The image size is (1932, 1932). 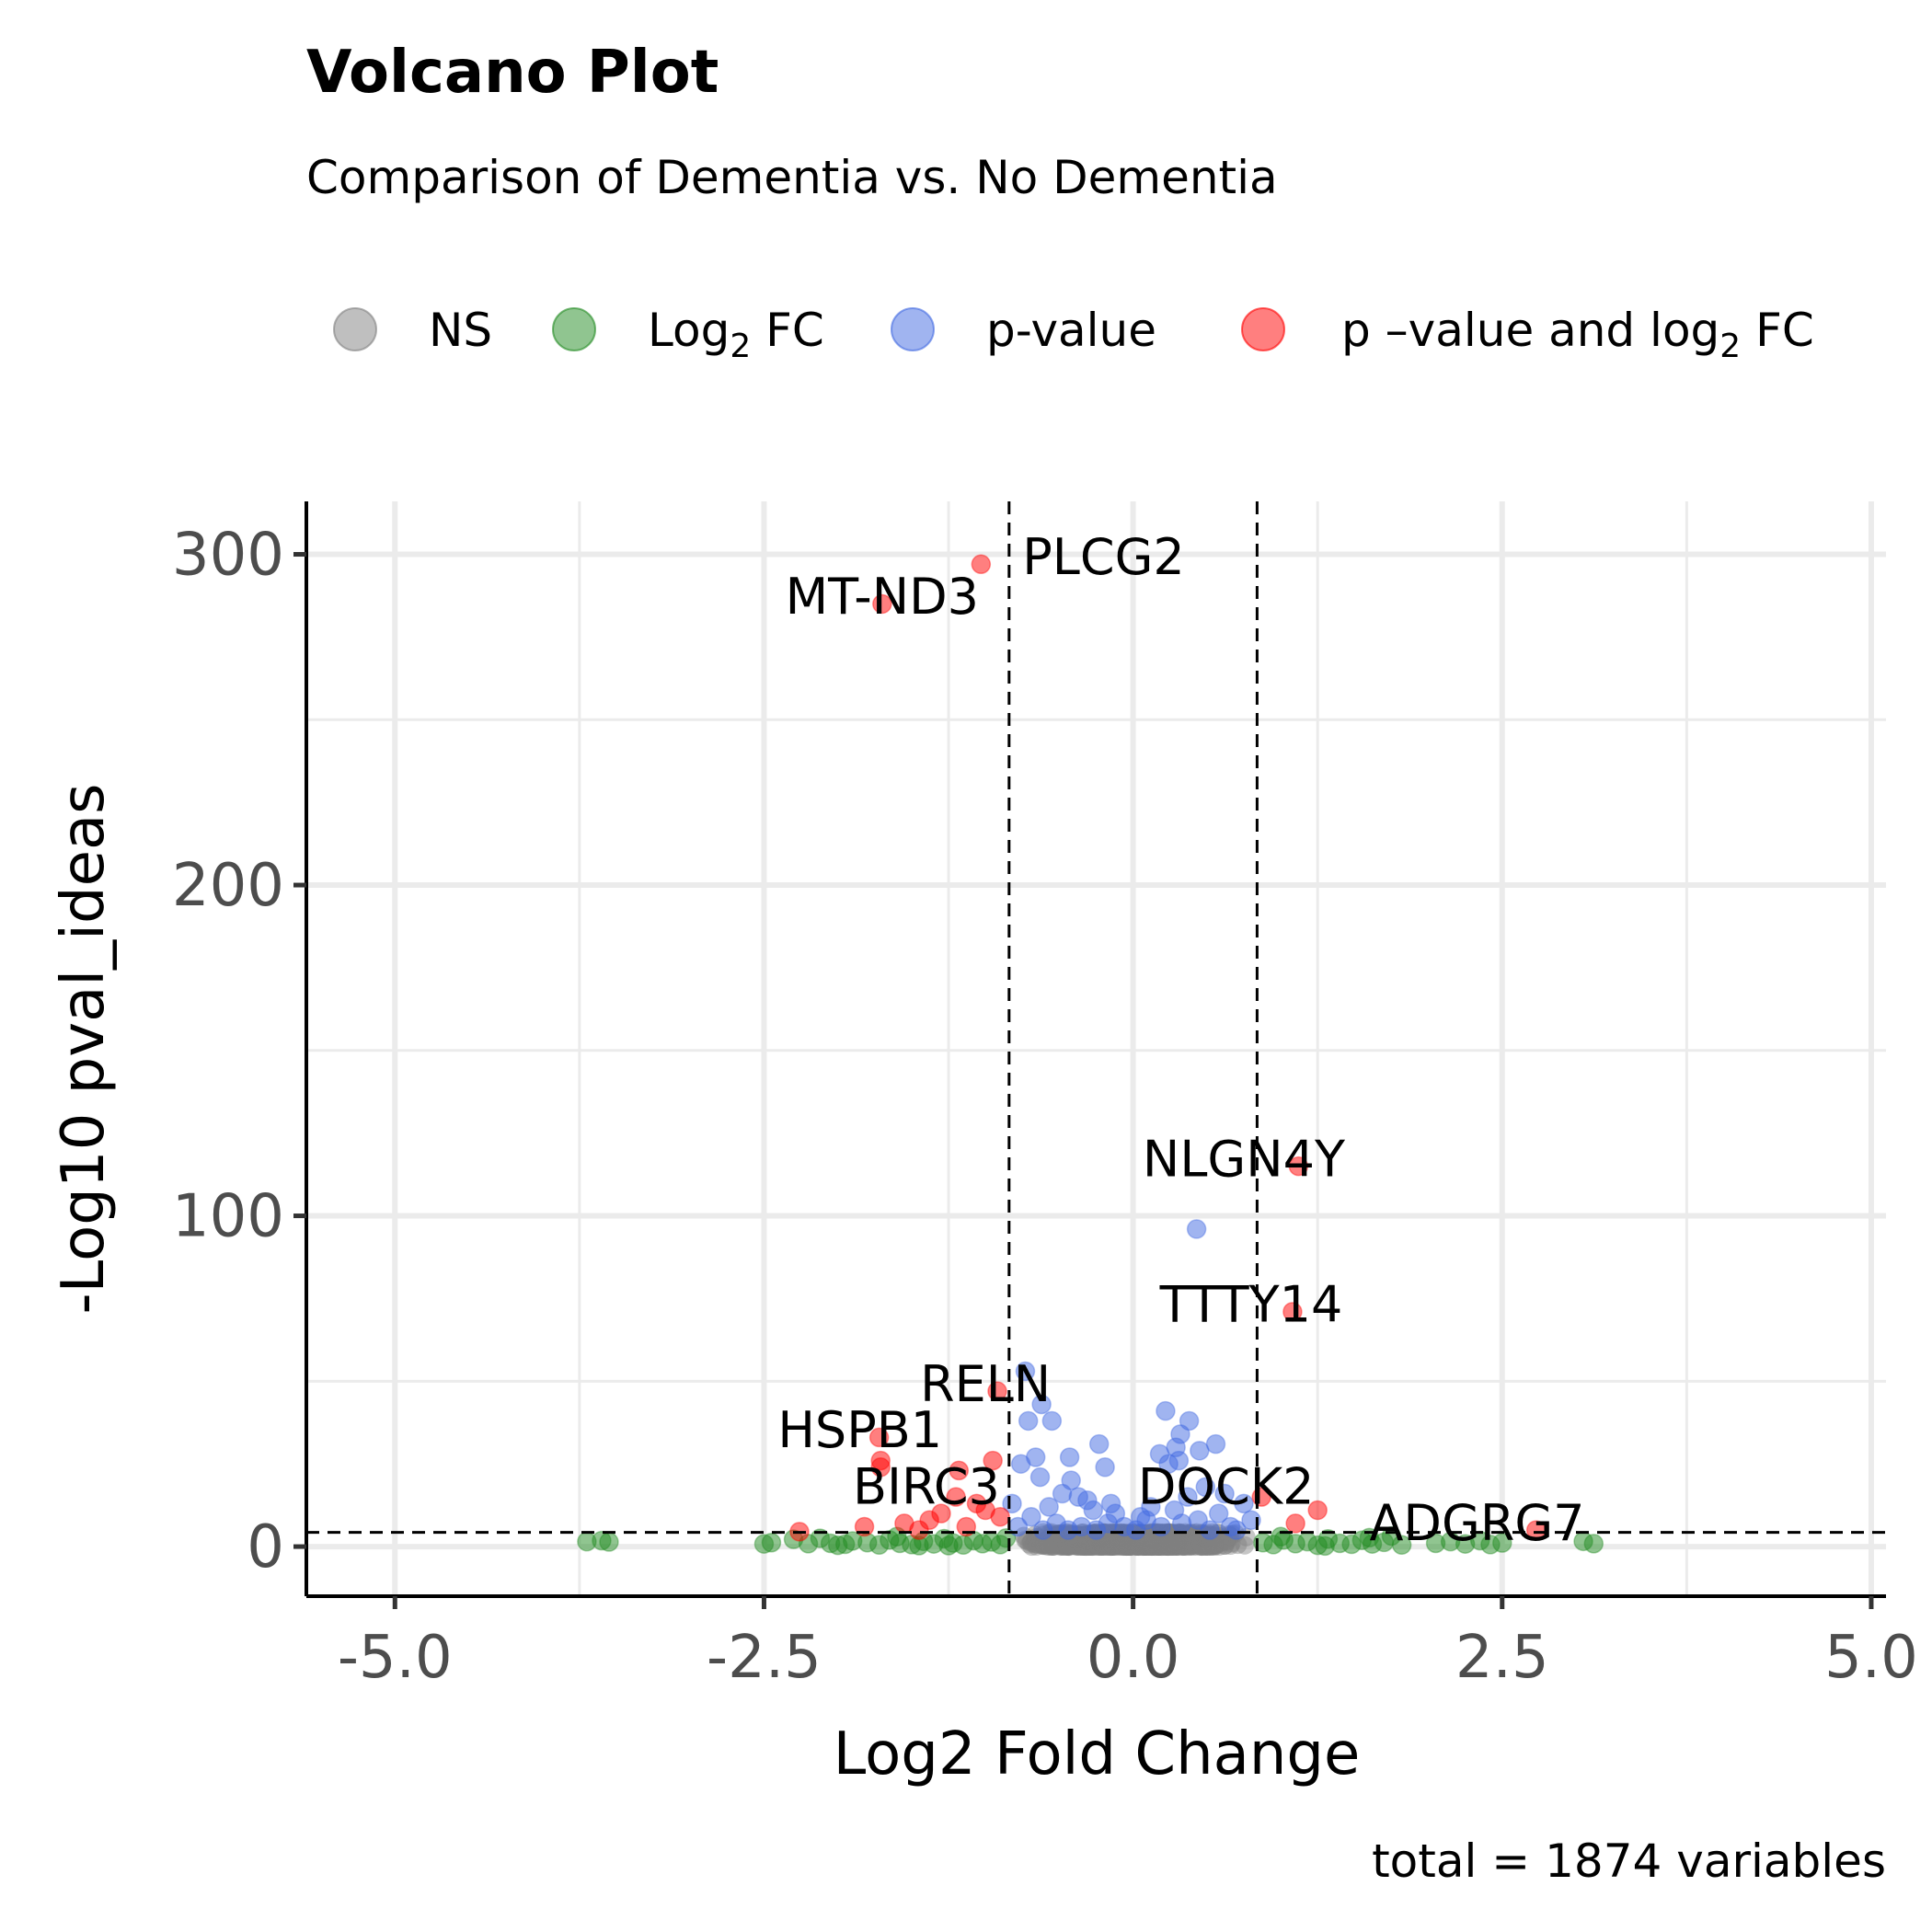 What do you see at coordinates (882, 597) in the screenshot?
I see `gene-label-mt-nd3: MT-ND3` at bounding box center [882, 597].